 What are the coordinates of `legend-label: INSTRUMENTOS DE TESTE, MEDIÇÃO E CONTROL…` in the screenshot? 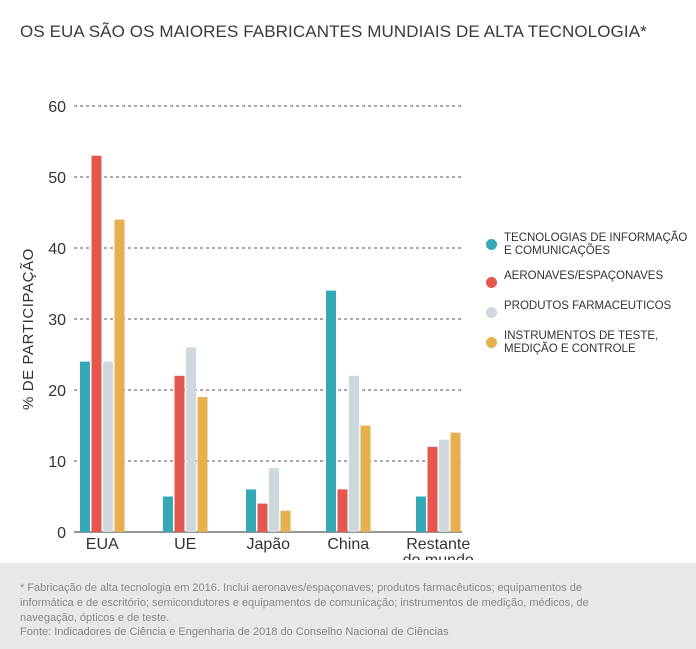 It's located at (581, 342).